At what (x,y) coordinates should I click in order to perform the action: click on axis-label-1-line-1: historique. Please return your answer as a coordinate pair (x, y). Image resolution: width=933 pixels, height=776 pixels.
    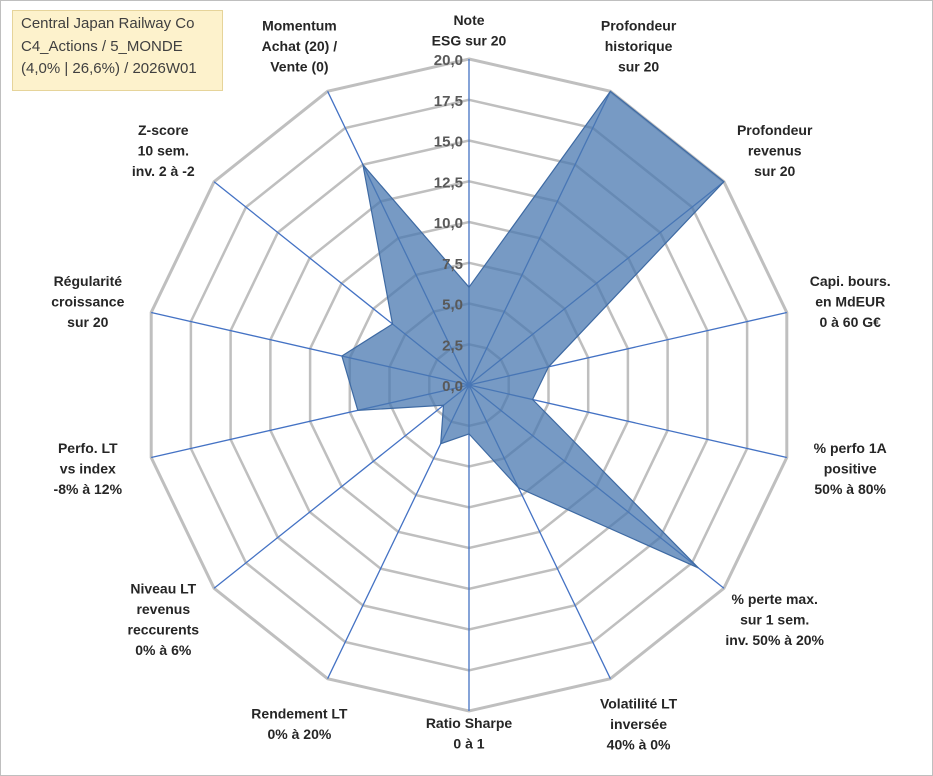
    Looking at the image, I should click on (639, 46).